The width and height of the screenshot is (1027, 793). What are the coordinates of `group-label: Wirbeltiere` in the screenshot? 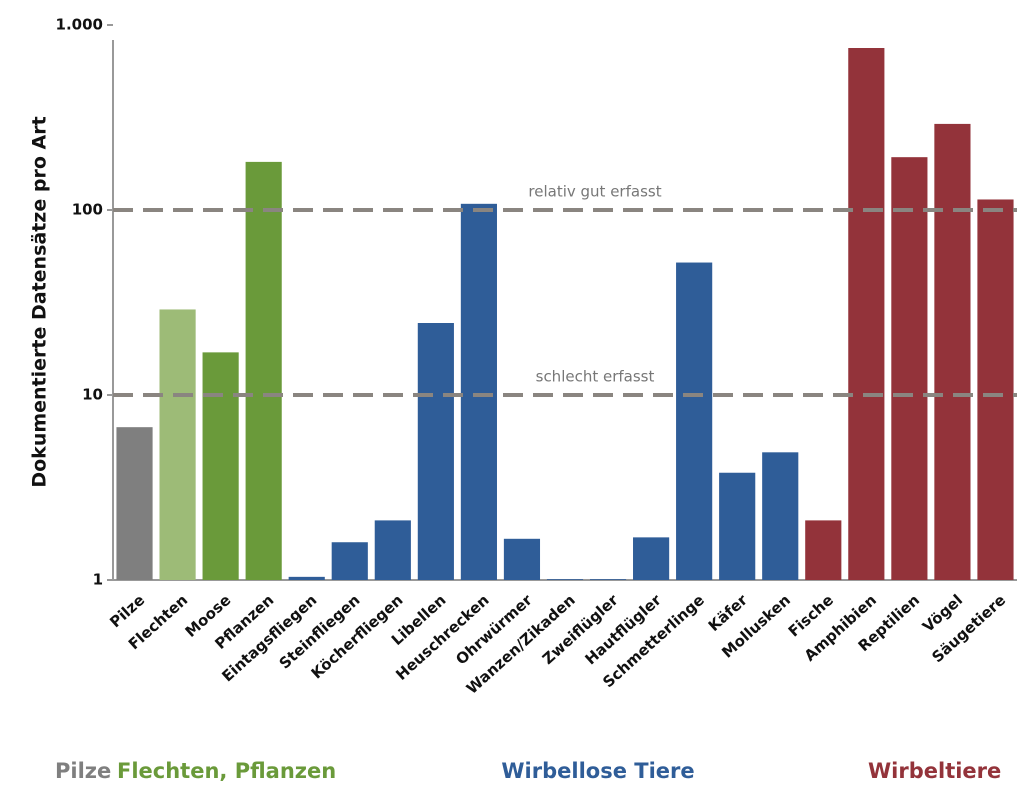 It's located at (934, 771).